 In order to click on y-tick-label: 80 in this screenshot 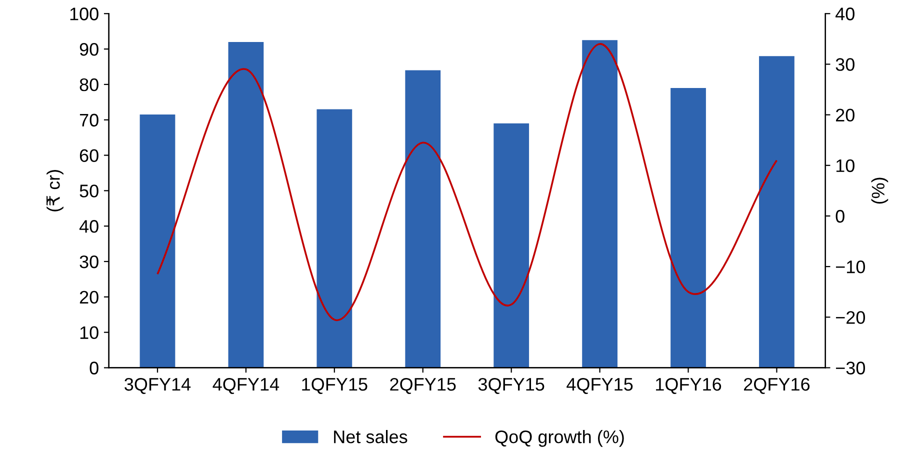, I will do `click(89, 85)`.